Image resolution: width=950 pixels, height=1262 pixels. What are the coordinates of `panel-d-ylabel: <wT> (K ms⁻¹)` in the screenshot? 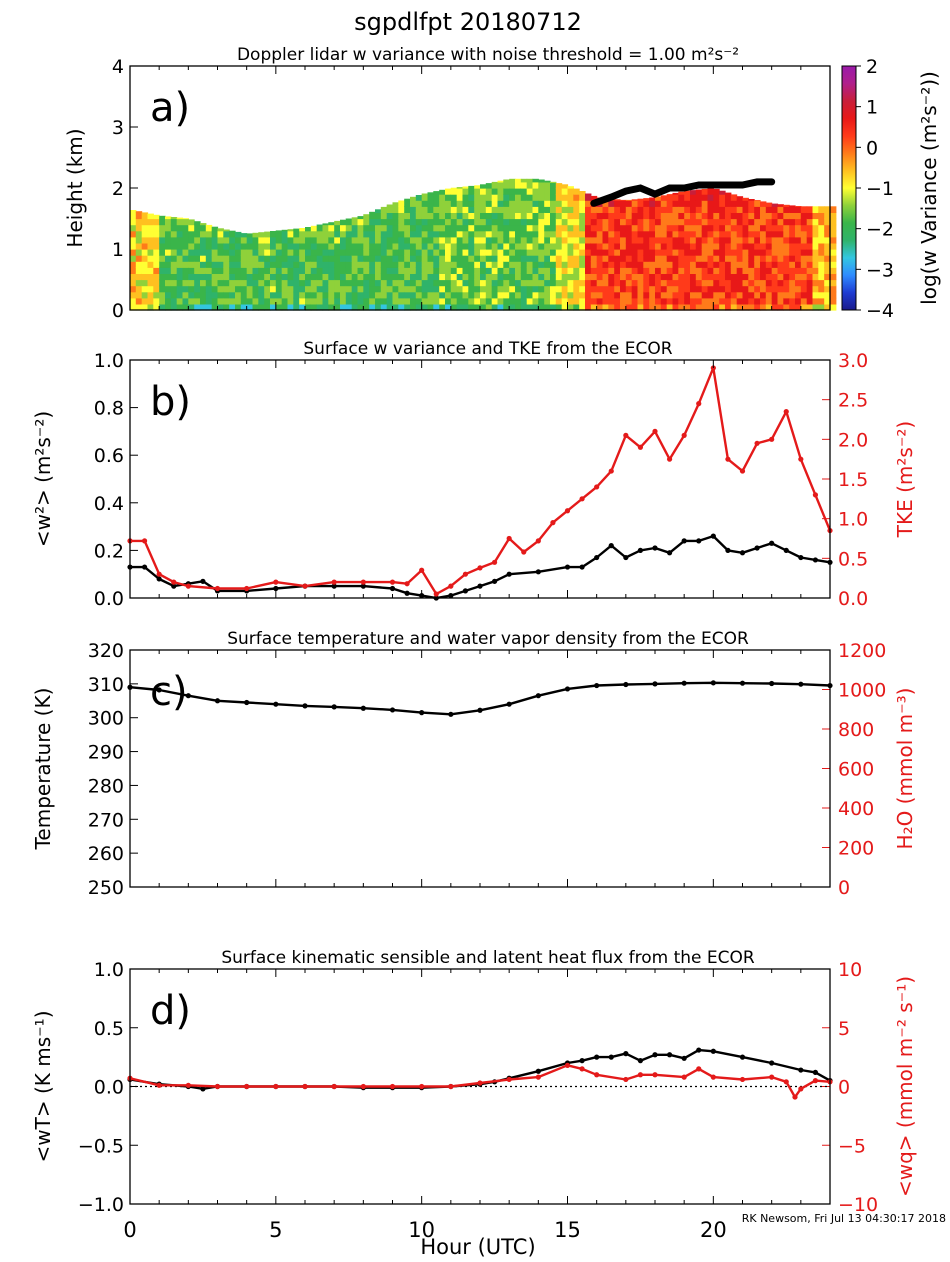 It's located at (43, 1086).